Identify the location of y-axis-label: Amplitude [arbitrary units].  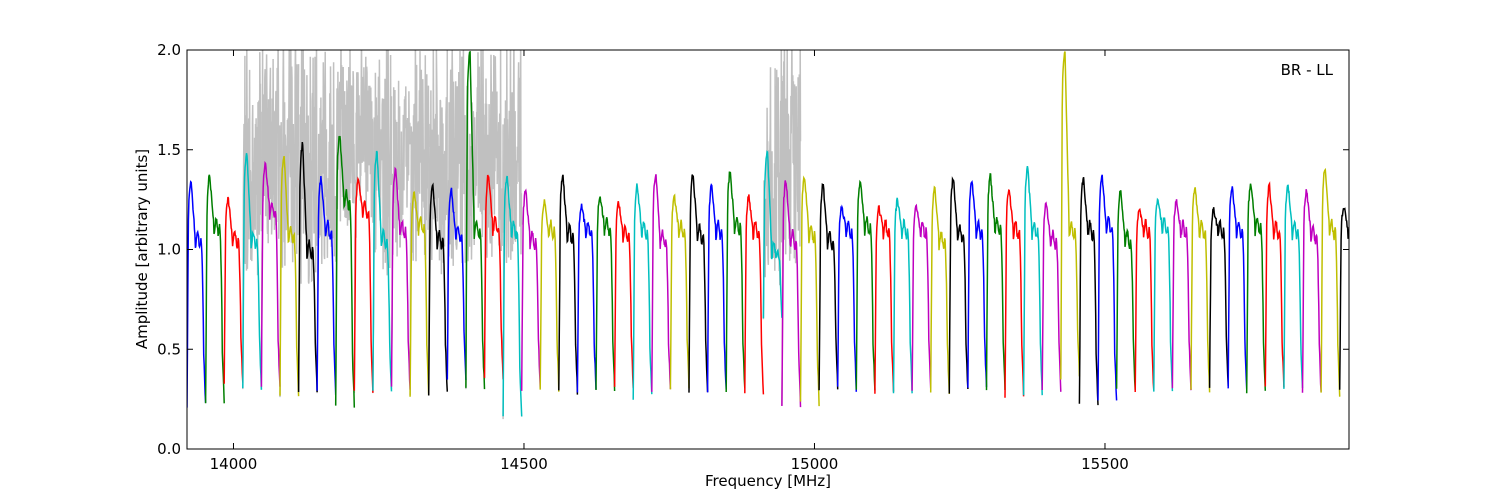
(142, 249).